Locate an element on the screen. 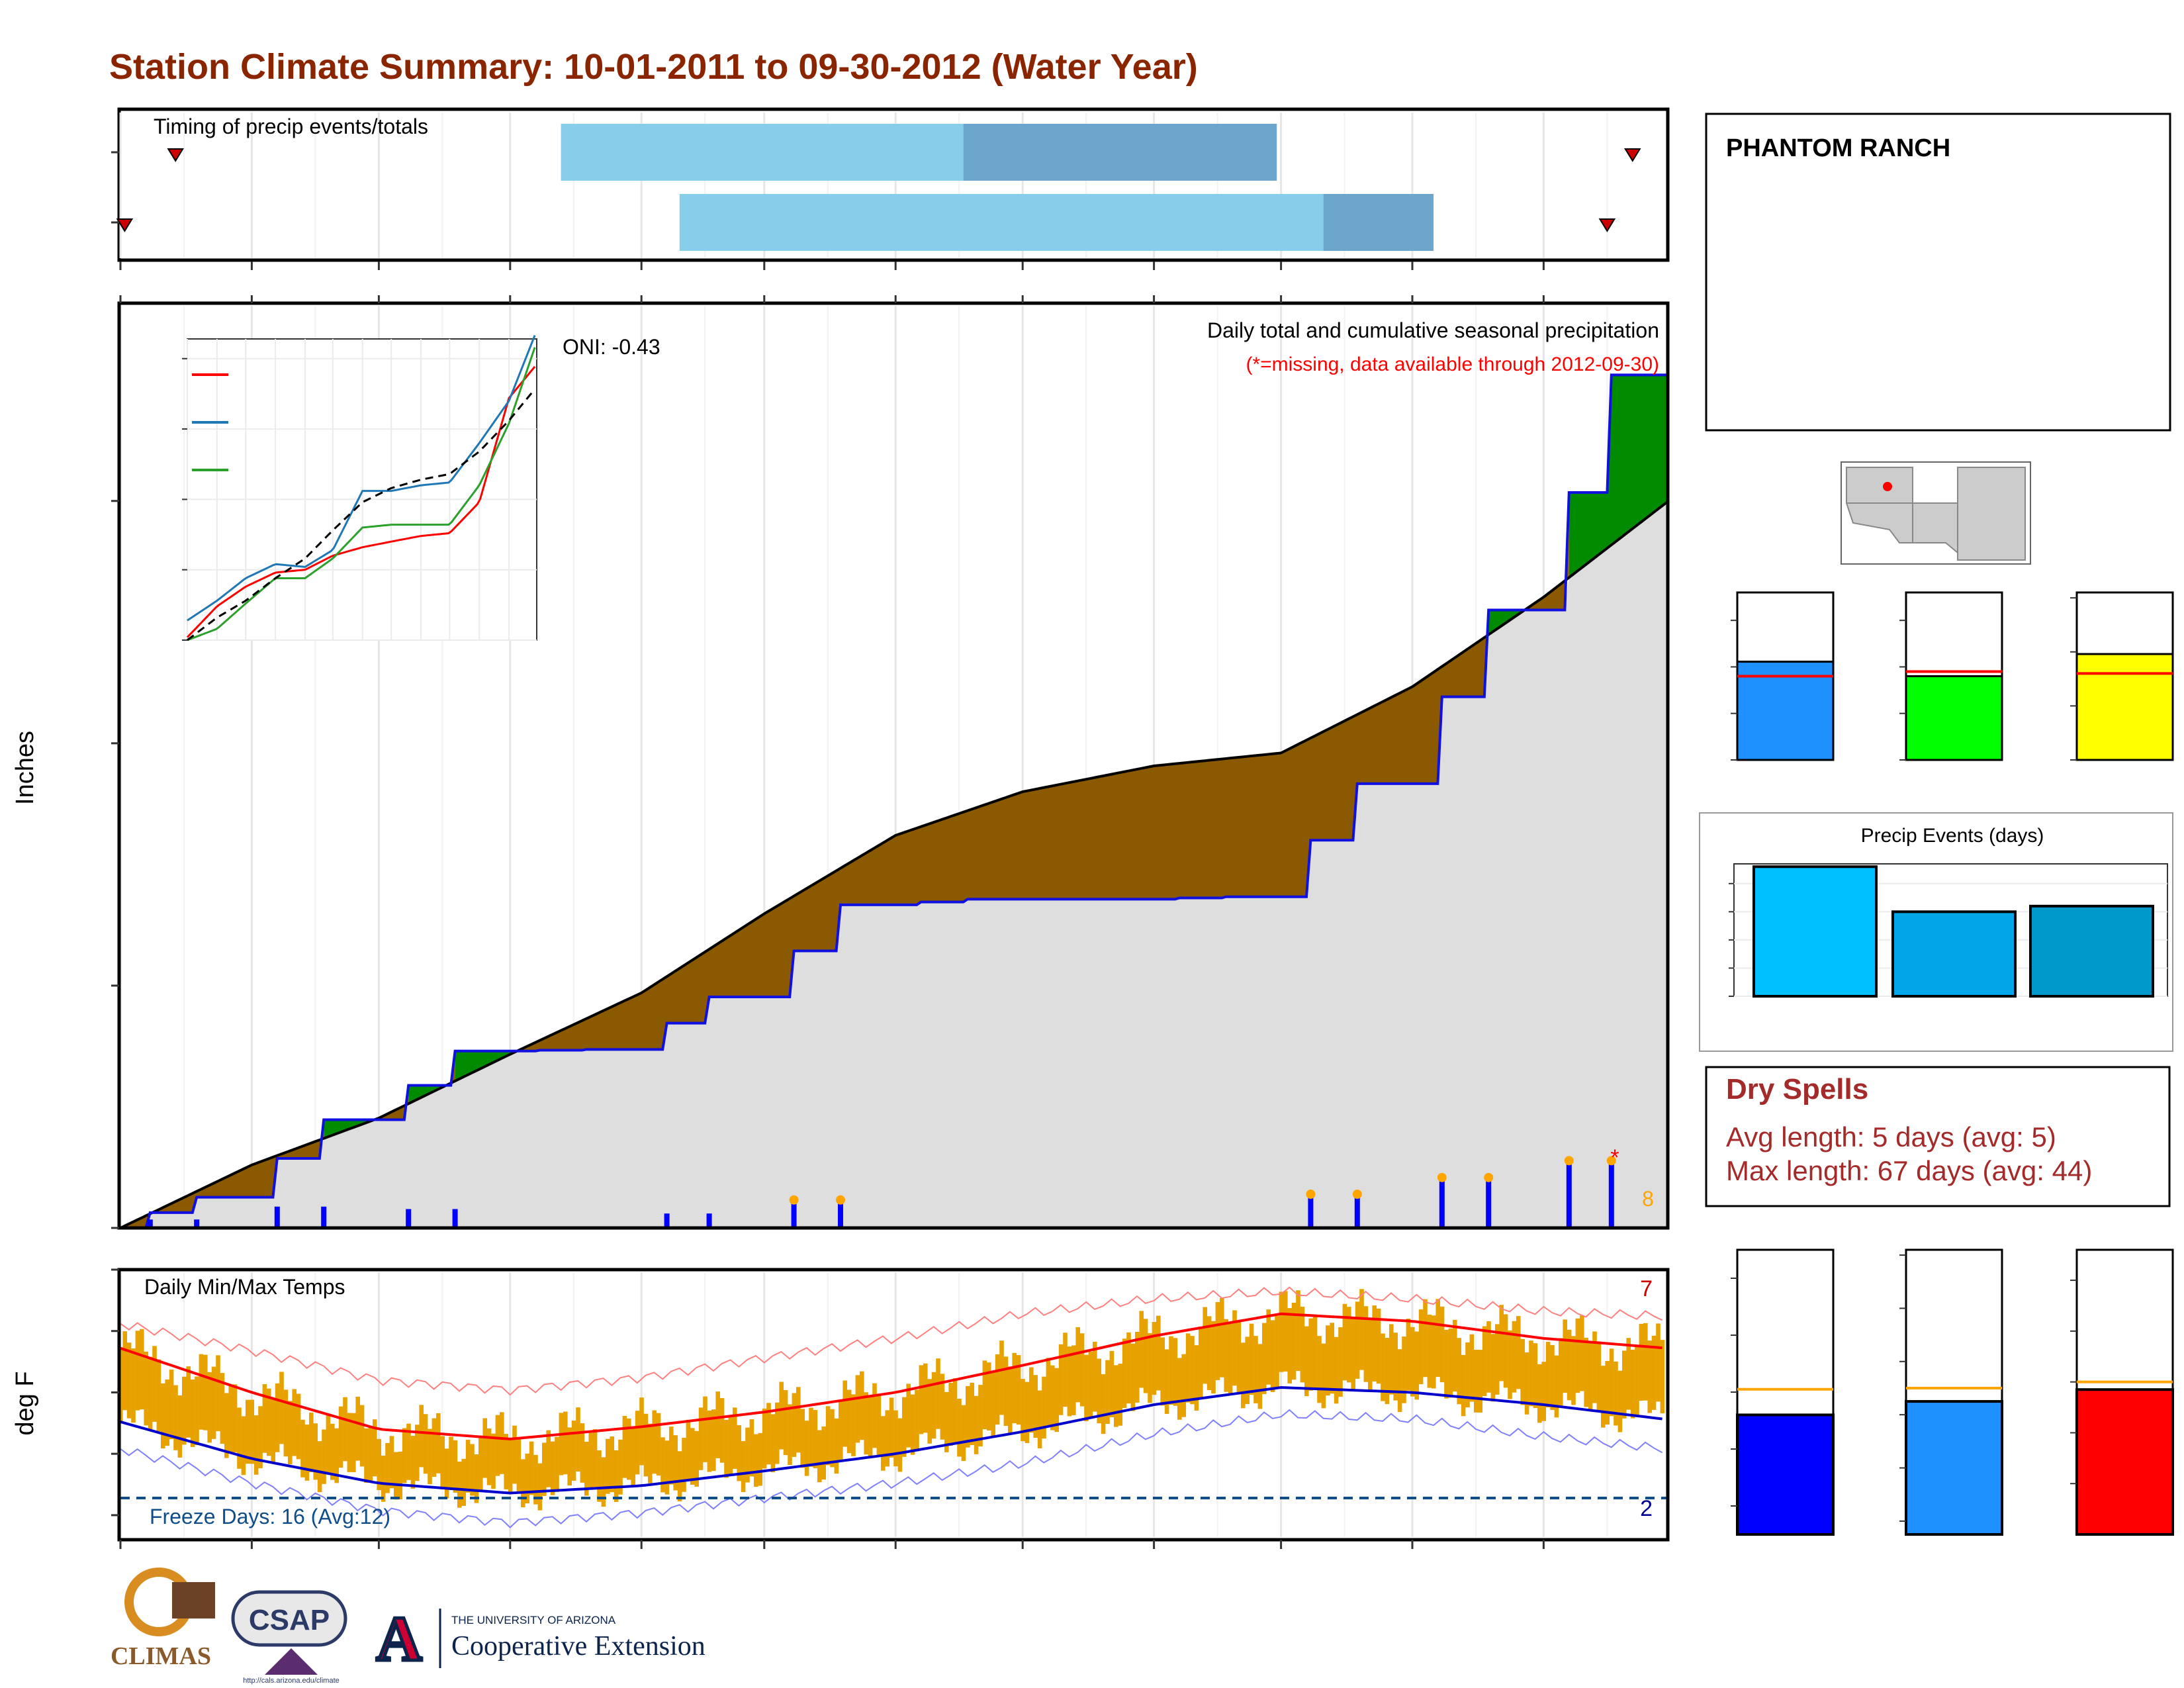 The height and width of the screenshot is (1688, 2184). dry-spells-max-length: Max length: 67 days (avg: 44) is located at coordinates (1909, 1170).